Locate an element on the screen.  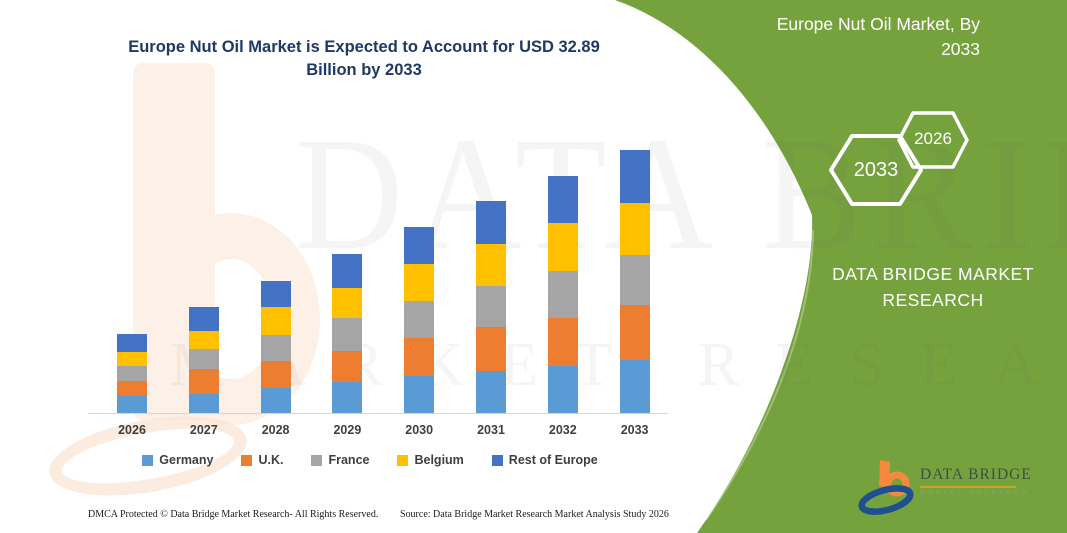
bar-segment-2026-germany is located at coordinates (132, 404).